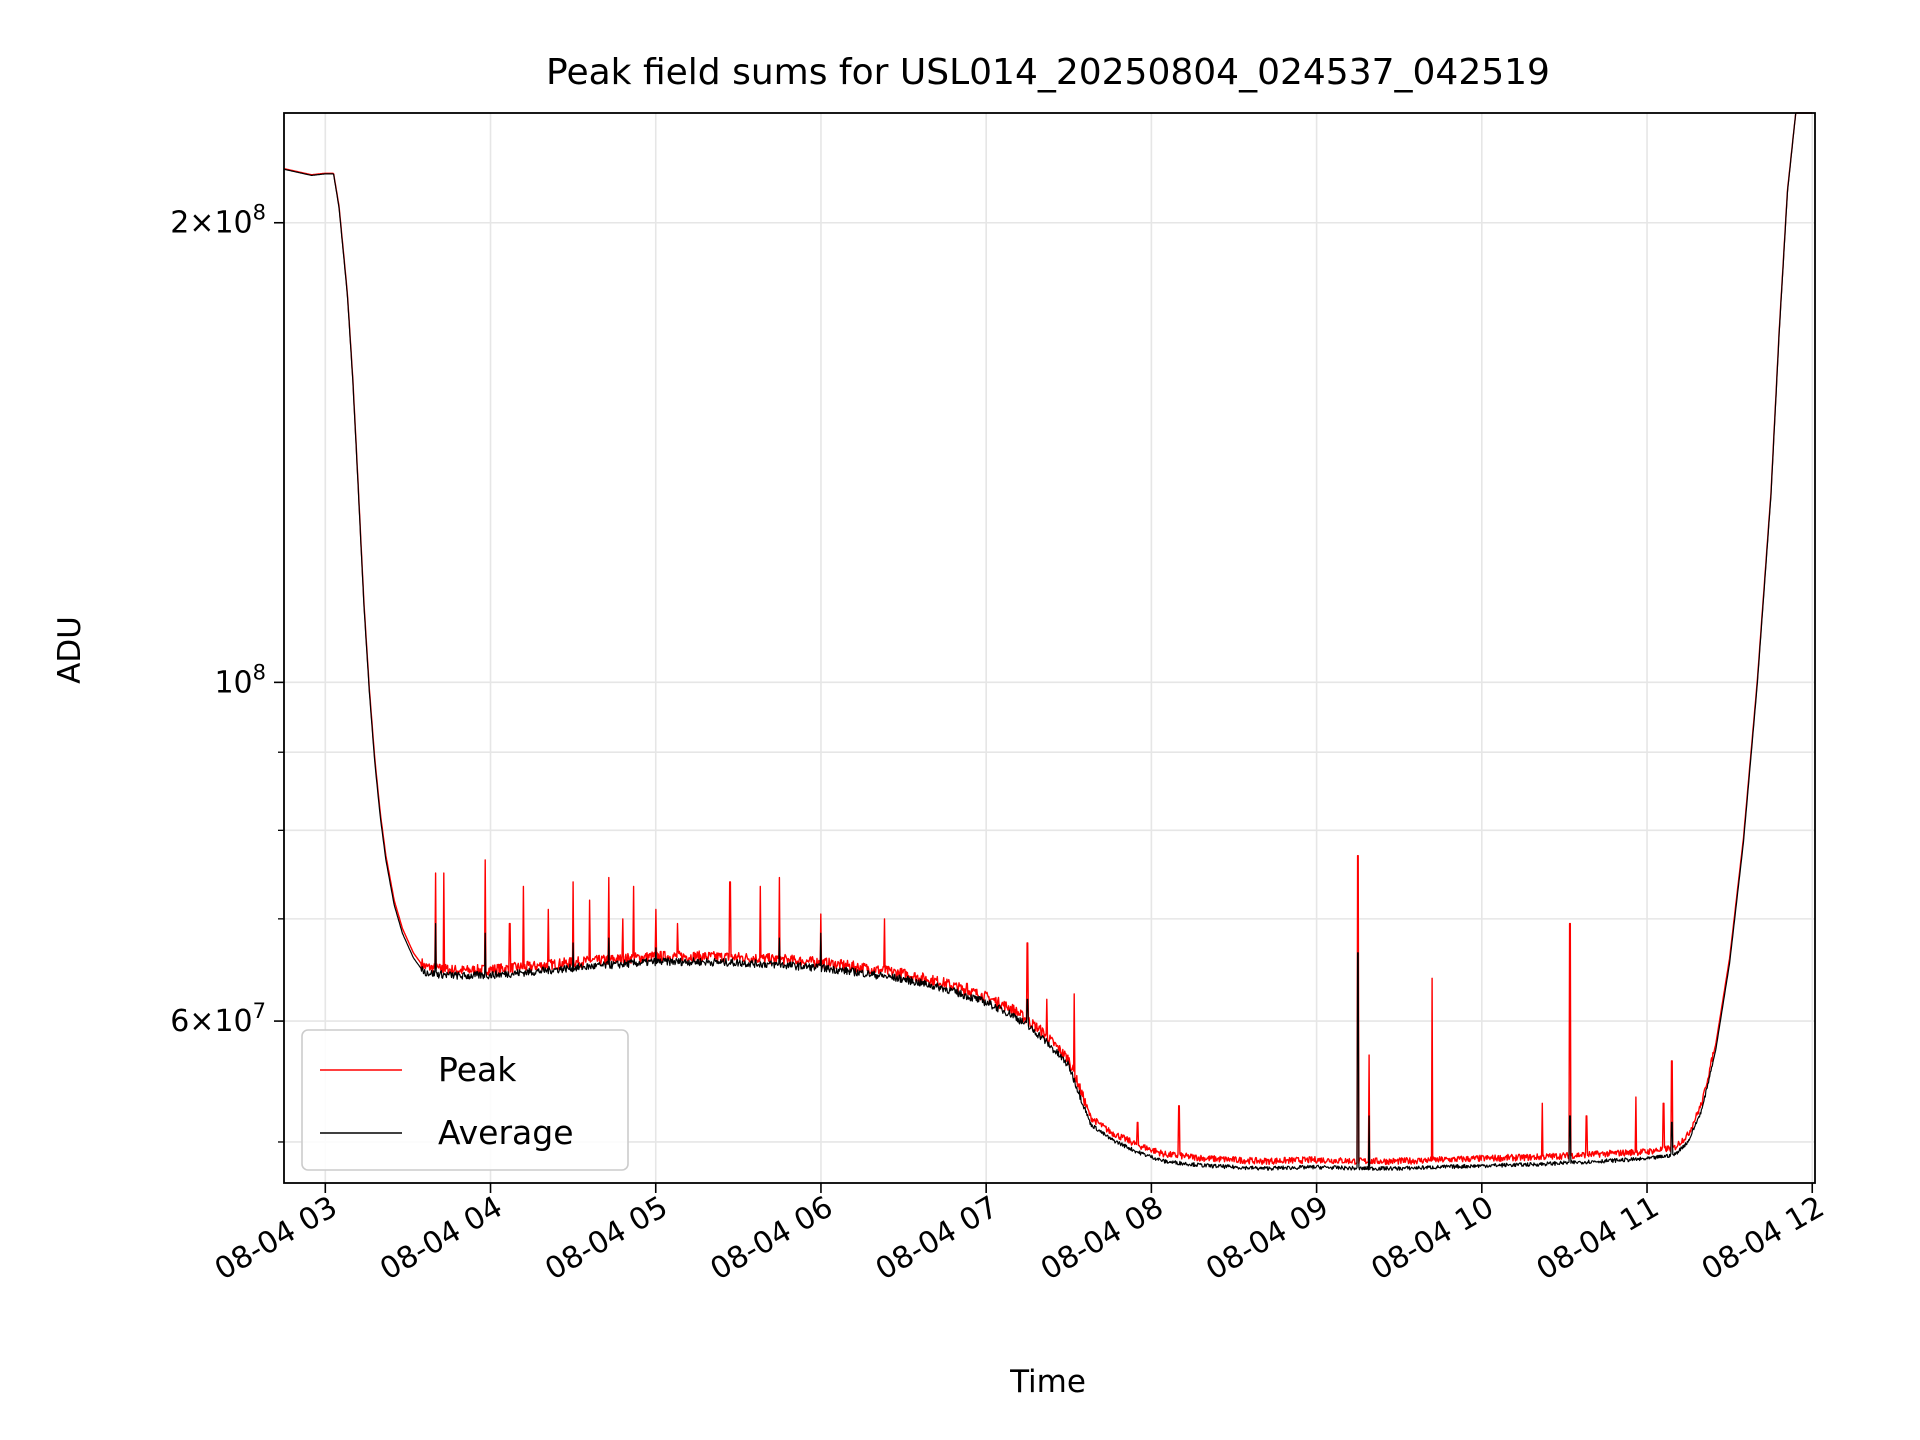  Describe the element at coordinates (218, 1019) in the screenshot. I see `y-tick-label: 6×107` at that location.